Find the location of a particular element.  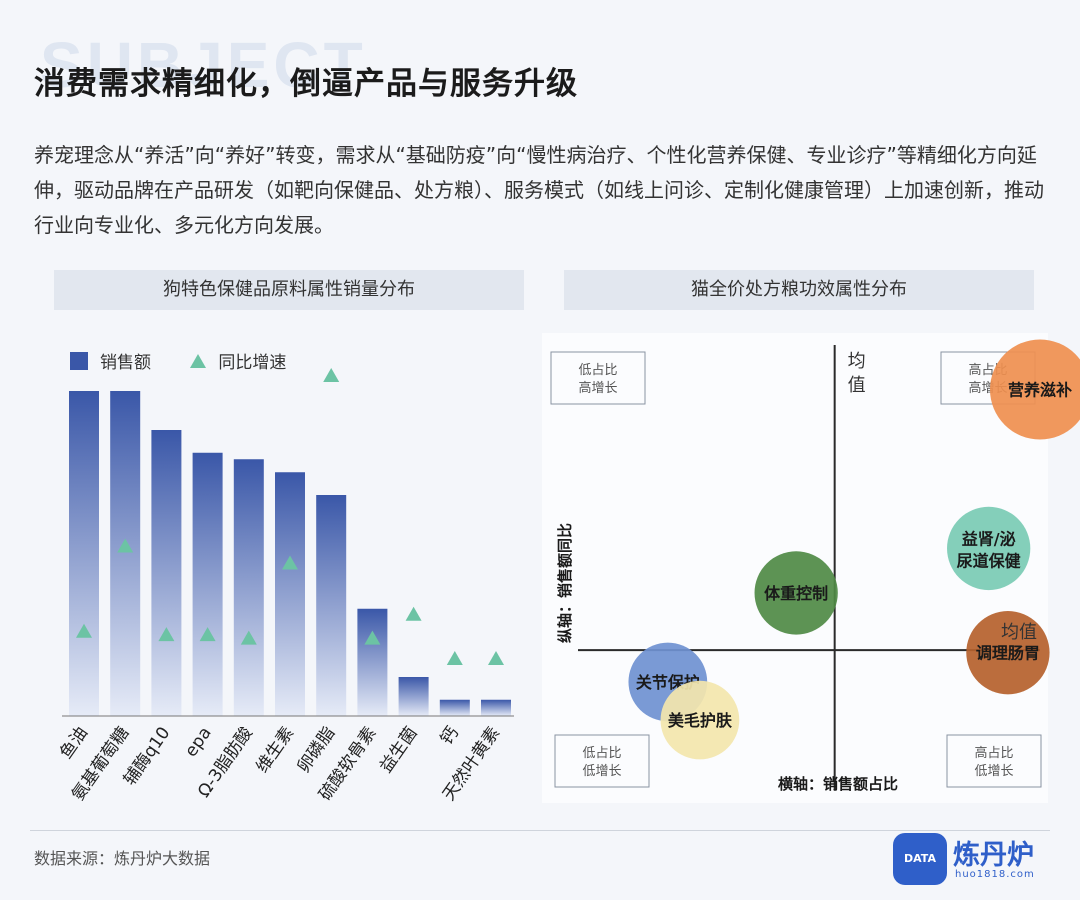

quadrant-label-bottom-left: 低占比低增长 is located at coordinates (601, 762).